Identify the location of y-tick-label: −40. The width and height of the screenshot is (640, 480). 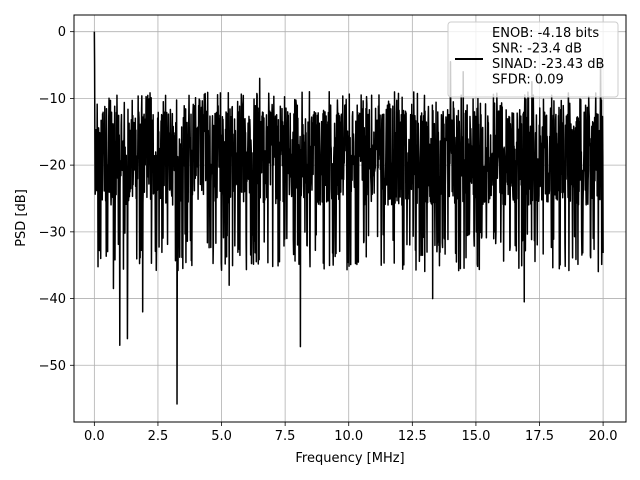
(52, 299).